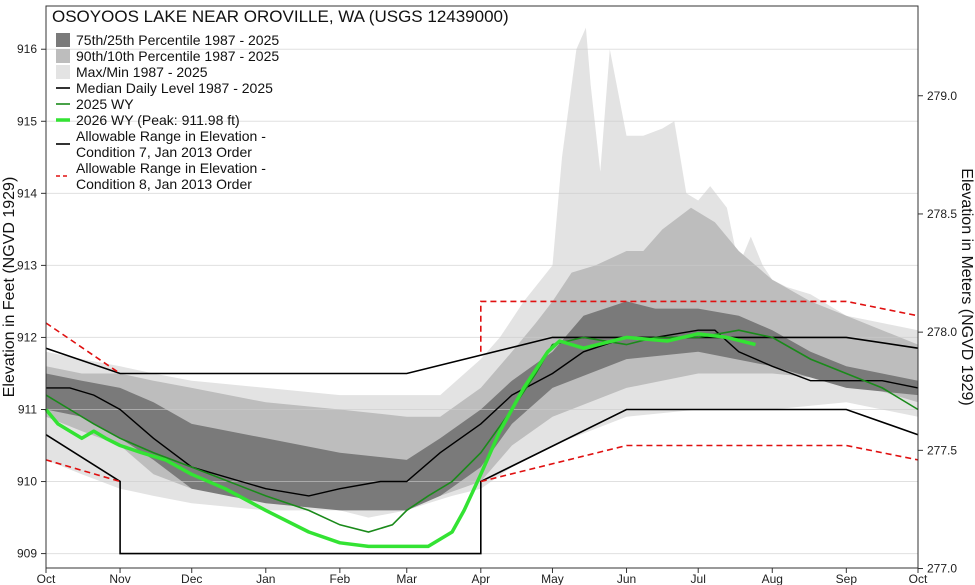  Describe the element at coordinates (406, 578) in the screenshot. I see `x-tick-label: Mar` at that location.